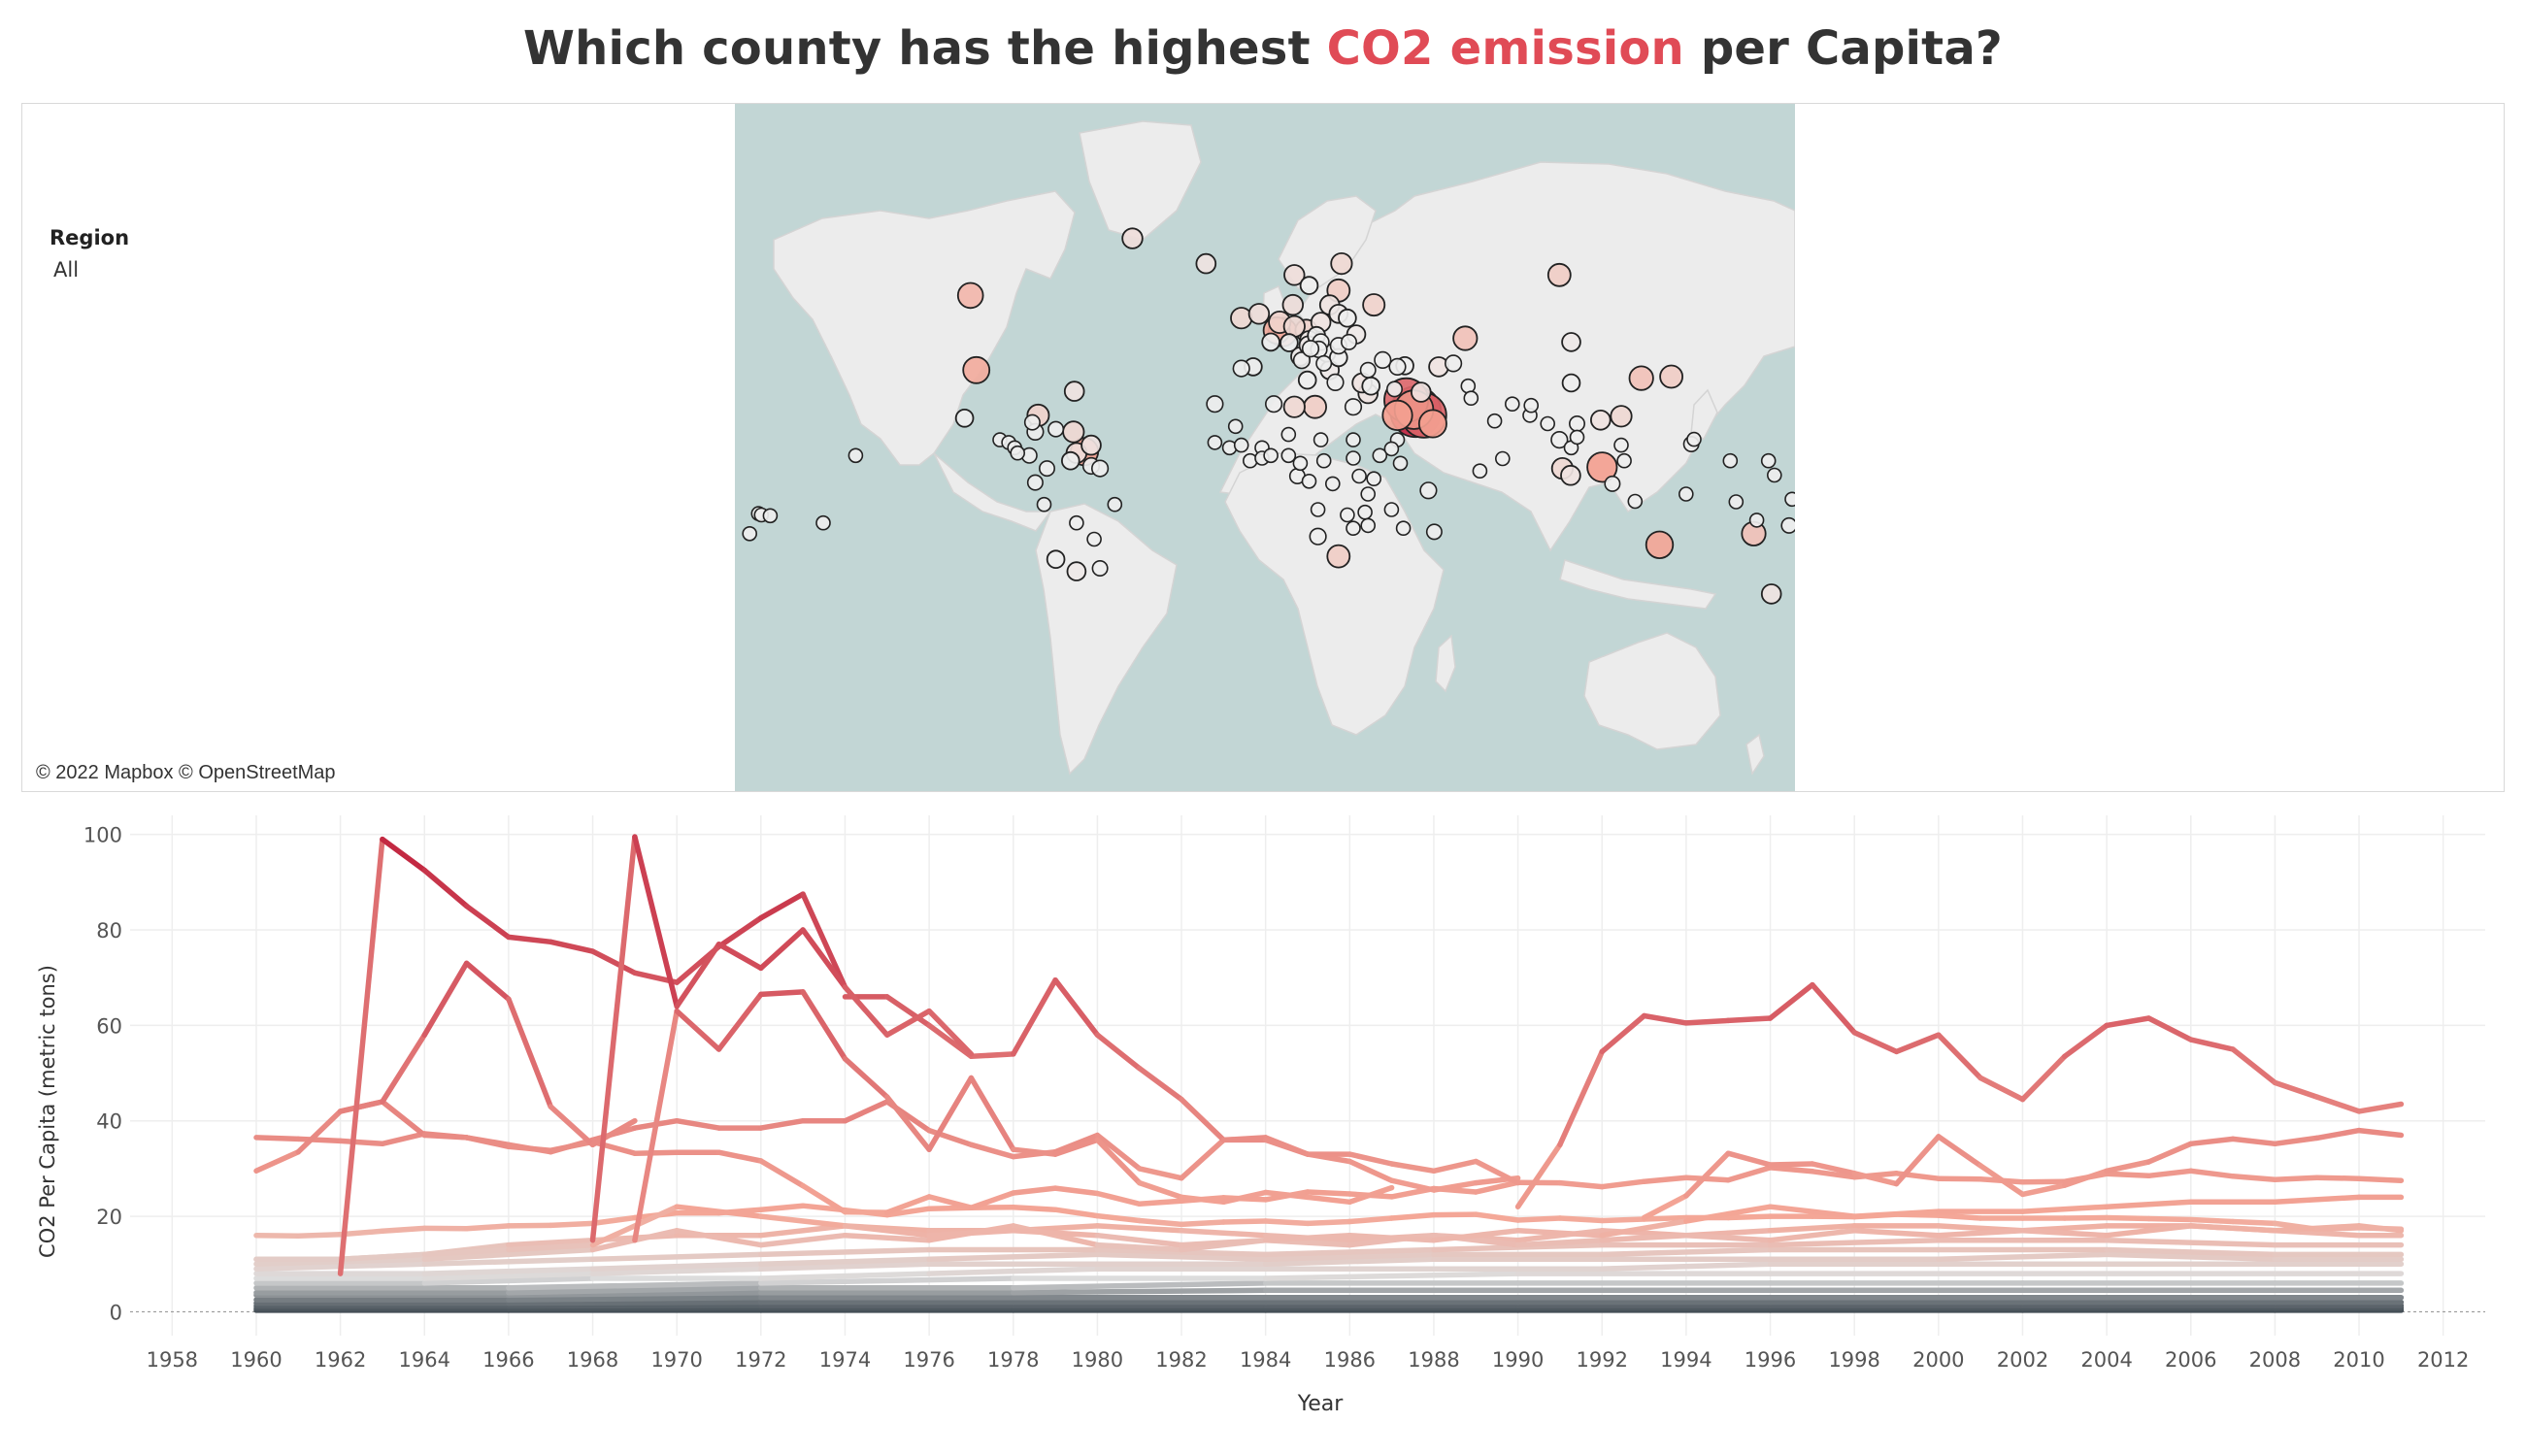 The width and height of the screenshot is (2526, 1456). Describe the element at coordinates (66, 269) in the screenshot. I see `region-filter-value: All` at that location.